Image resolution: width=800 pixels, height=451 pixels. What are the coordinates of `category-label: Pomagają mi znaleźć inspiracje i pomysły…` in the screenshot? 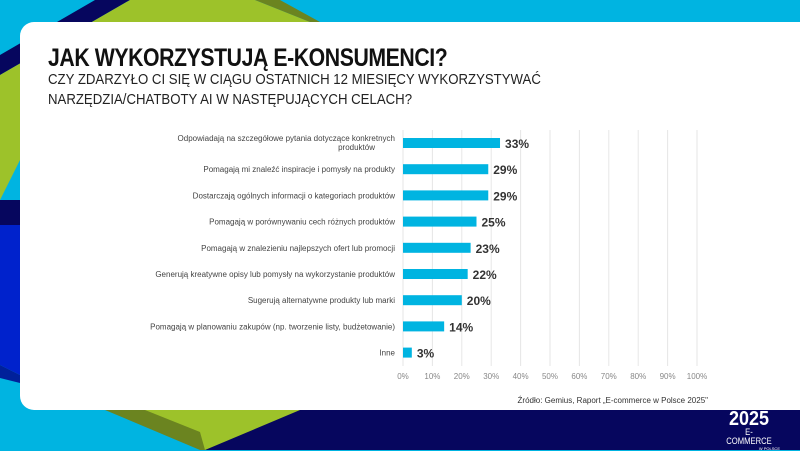 It's located at (299, 169).